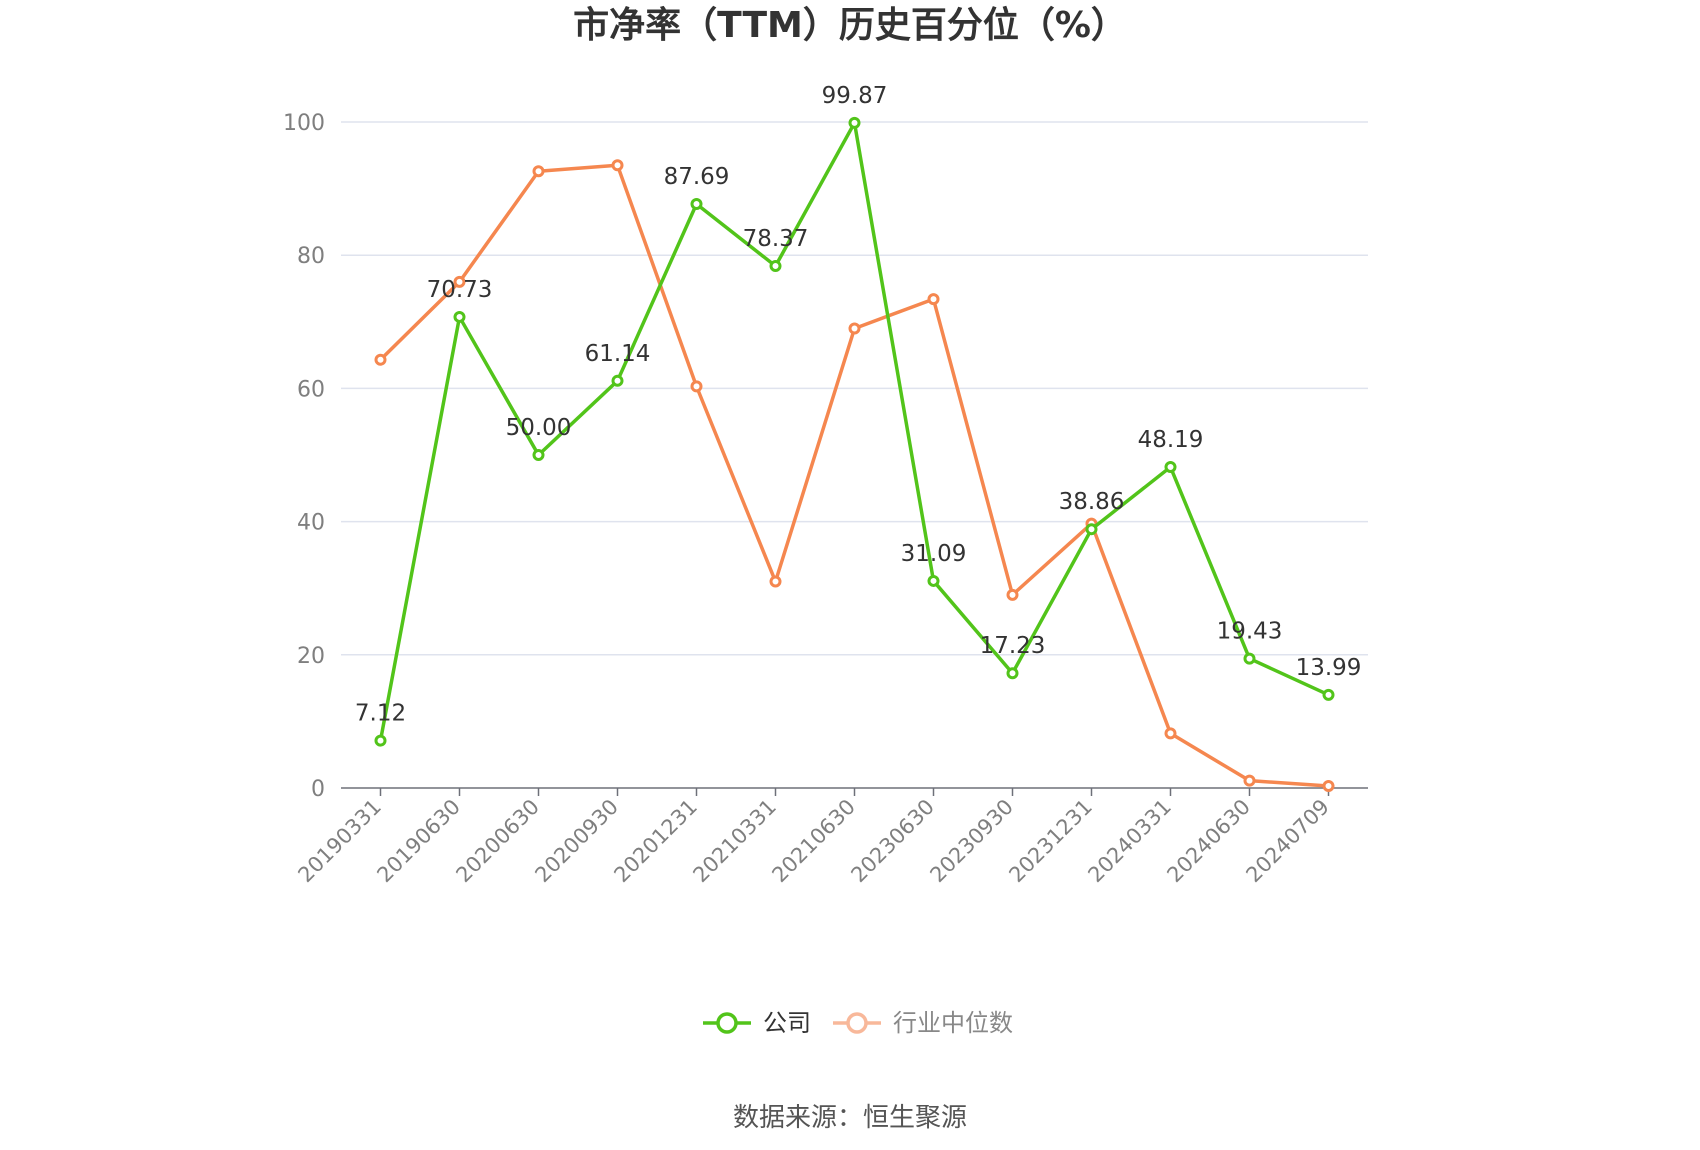  I want to click on data-label: 31.09, so click(934, 554).